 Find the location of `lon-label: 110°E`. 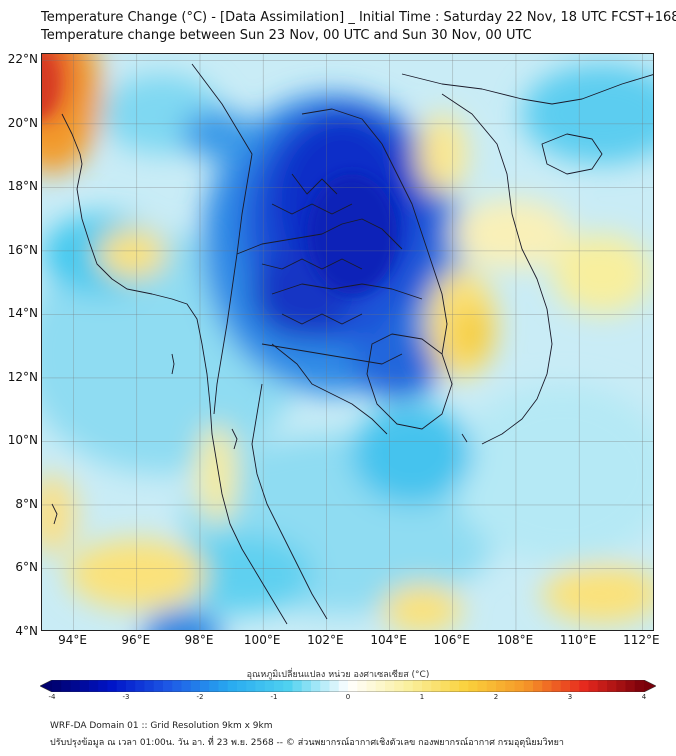

lon-label: 110°E is located at coordinates (578, 640).